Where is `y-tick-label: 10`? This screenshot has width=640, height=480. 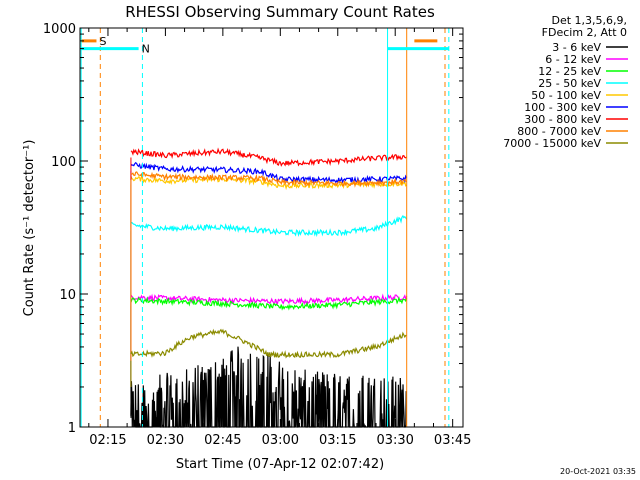
y-tick-label: 10 is located at coordinates (67, 295).